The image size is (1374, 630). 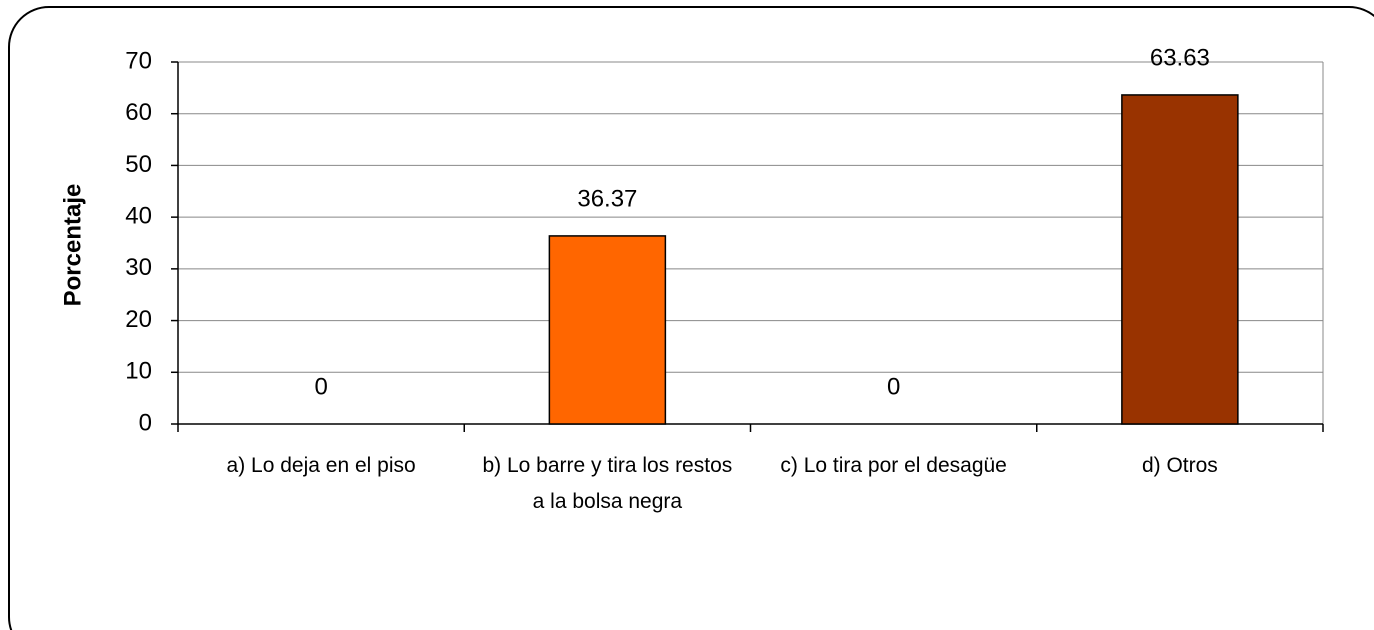 I want to click on y-axis-label: Porcentaje, so click(x=72, y=245).